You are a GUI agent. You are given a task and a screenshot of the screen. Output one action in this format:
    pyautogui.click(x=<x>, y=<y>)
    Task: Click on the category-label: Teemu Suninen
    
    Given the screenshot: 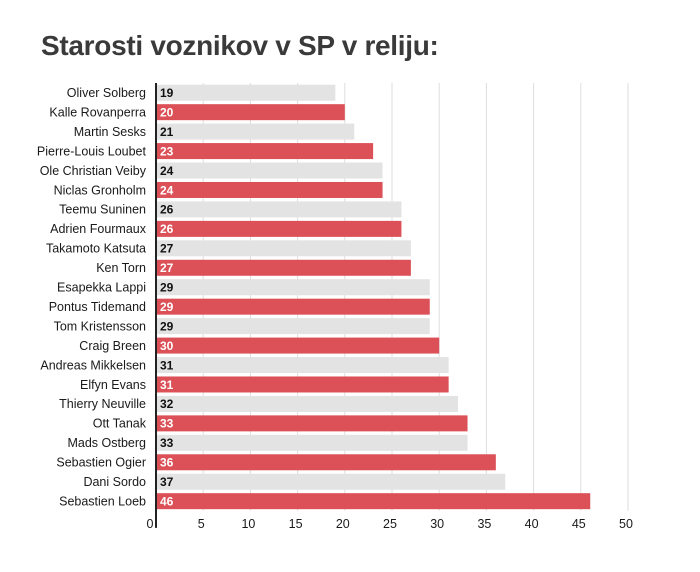 What is the action you would take?
    pyautogui.click(x=102, y=210)
    